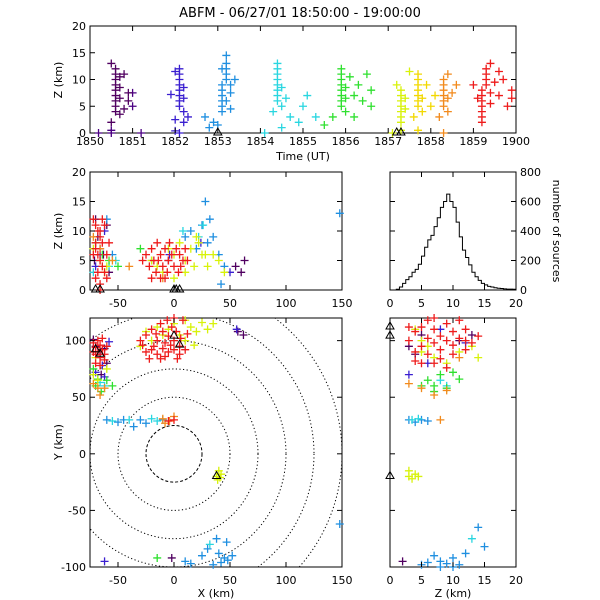 Image resolution: width=600 pixels, height=600 pixels. I want to click on y-tick-label: 600, so click(530, 202).